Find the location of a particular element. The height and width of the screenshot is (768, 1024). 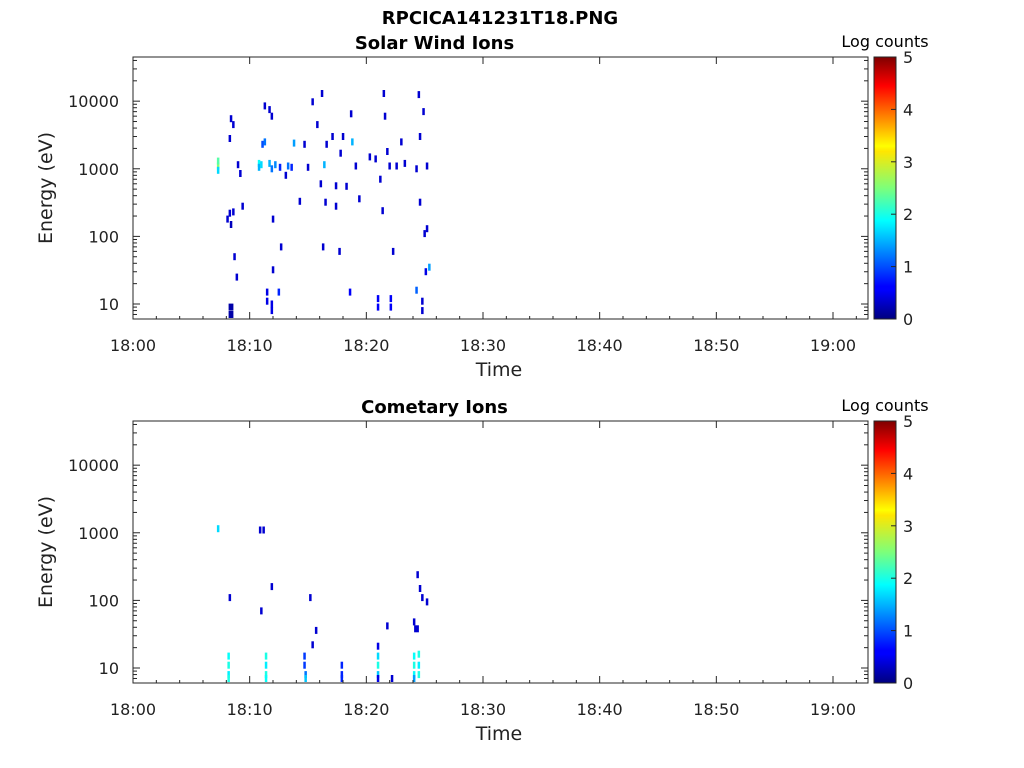

cometary-y-tick-label: 10 is located at coordinates (109, 668).